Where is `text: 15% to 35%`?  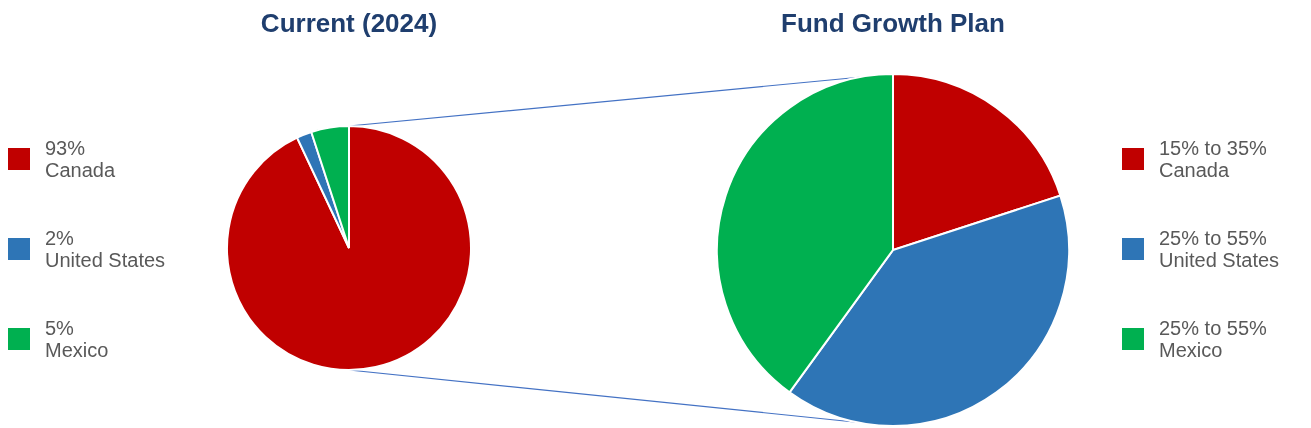 text: 15% to 35% is located at coordinates (1213, 148).